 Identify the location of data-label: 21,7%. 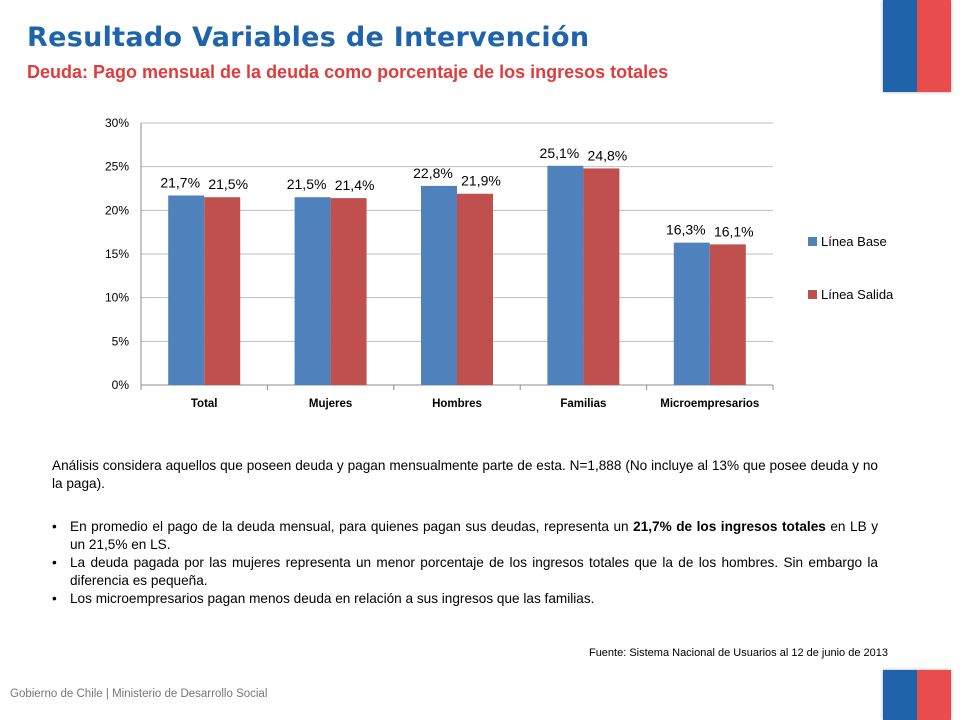
(180, 182).